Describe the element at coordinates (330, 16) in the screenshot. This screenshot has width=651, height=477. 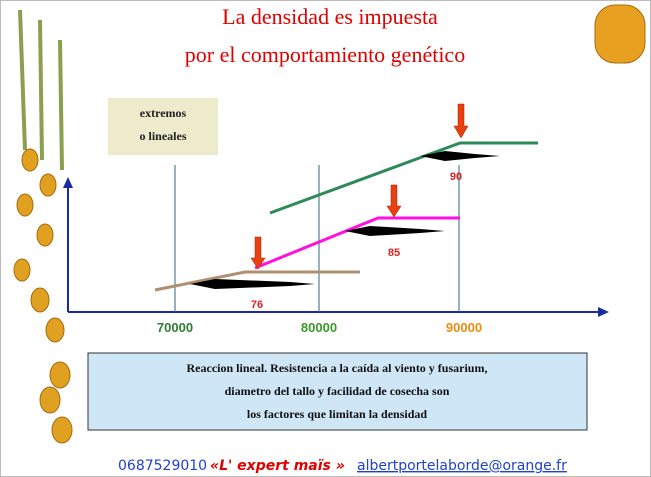
I see `title-line: La densidad es impuesta` at that location.